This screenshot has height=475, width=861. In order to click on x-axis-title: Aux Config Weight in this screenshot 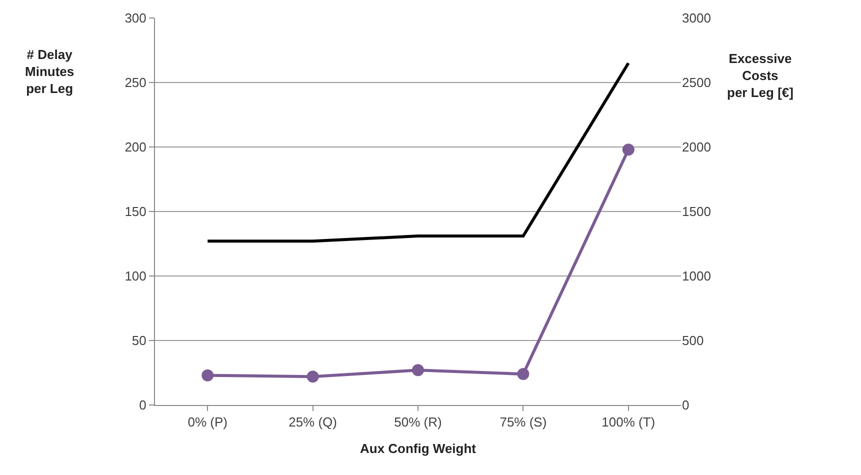, I will do `click(418, 448)`.